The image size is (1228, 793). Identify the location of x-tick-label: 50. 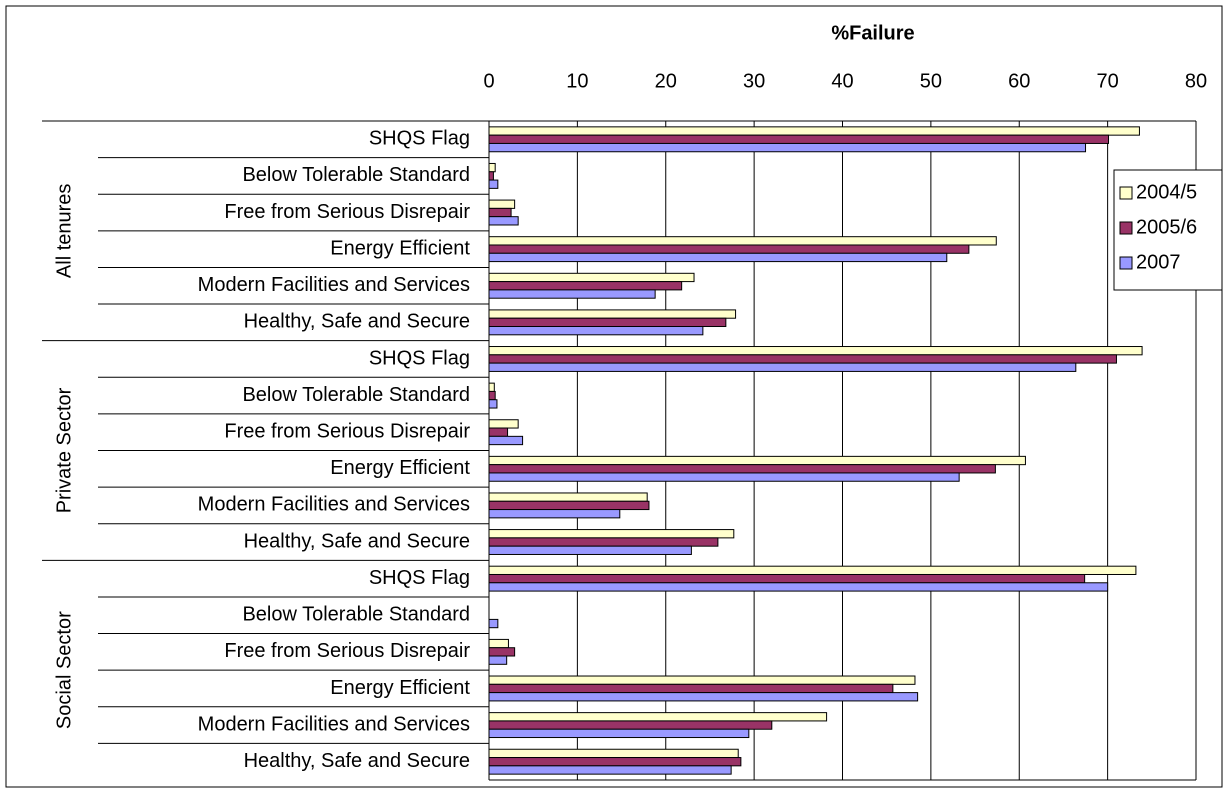
(931, 81).